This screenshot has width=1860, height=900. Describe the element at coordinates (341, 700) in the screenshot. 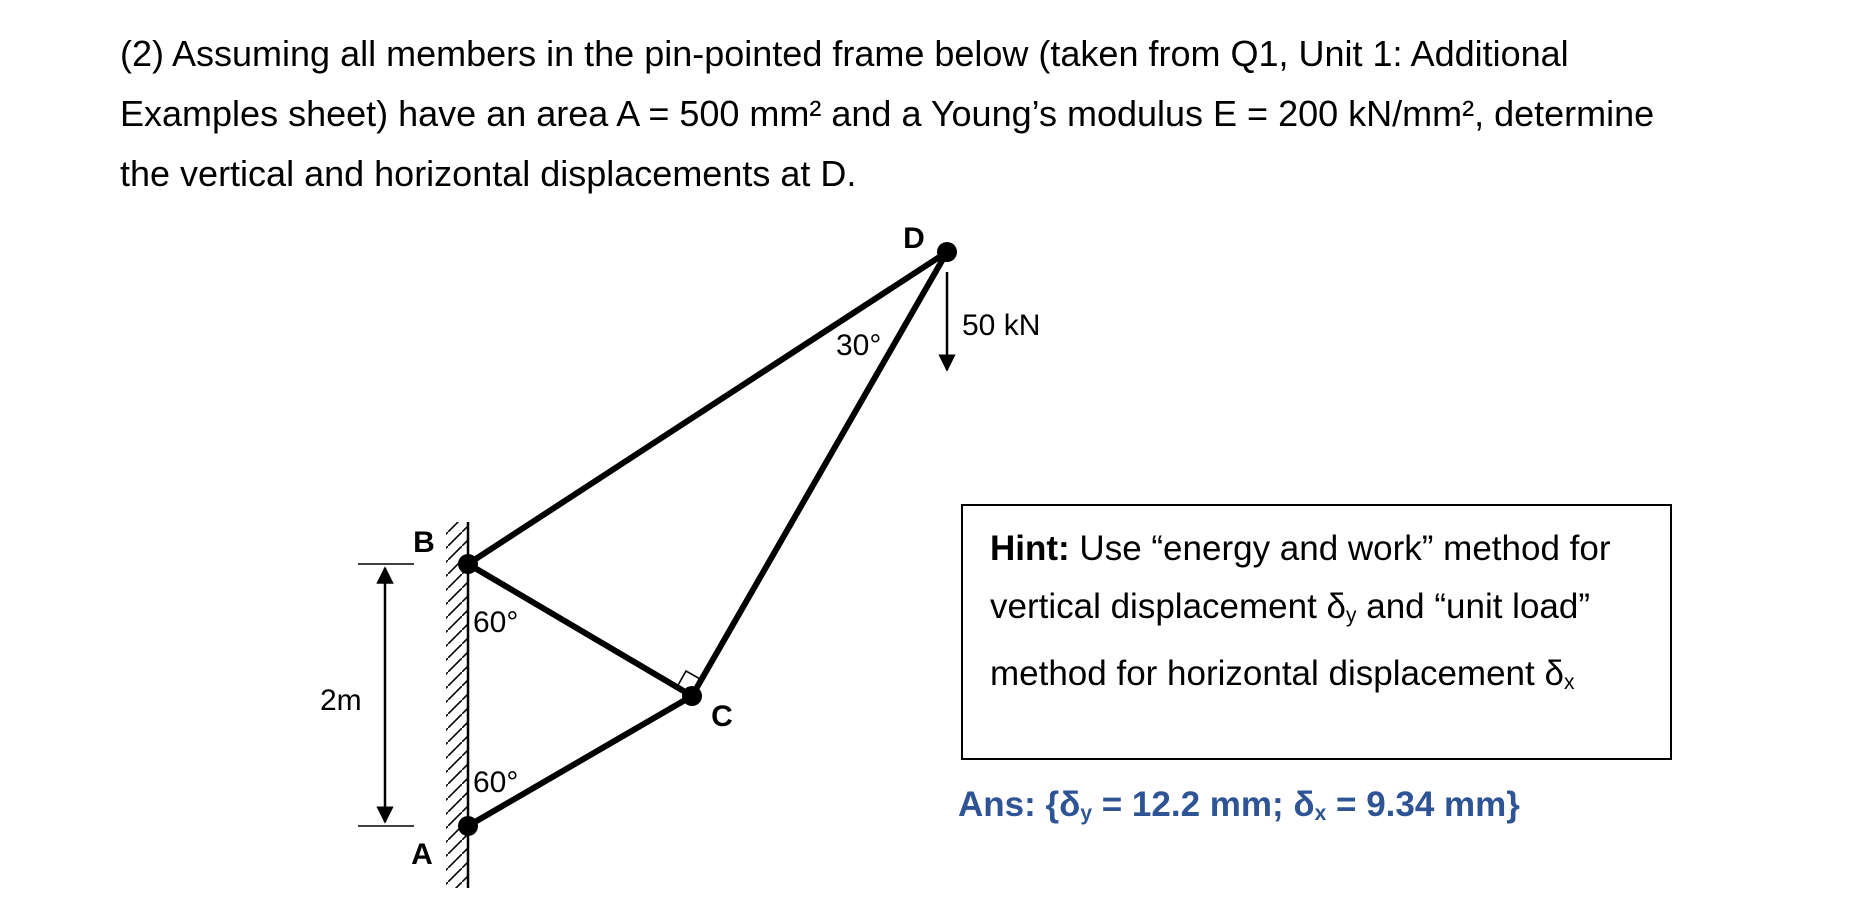

I see `dimension-label: 2m` at that location.